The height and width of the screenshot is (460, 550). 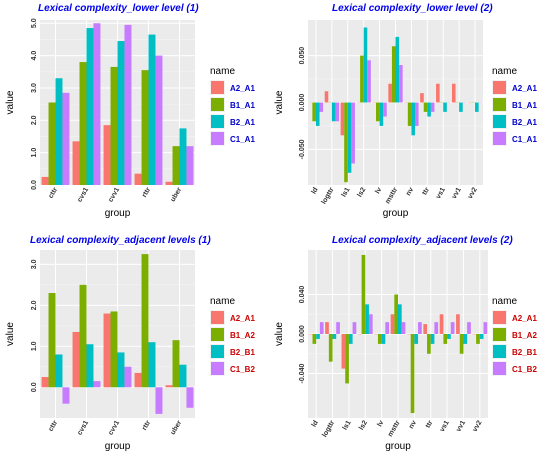 What do you see at coordinates (458, 324) in the screenshot?
I see `bar-A2_A1-vv1` at bounding box center [458, 324].